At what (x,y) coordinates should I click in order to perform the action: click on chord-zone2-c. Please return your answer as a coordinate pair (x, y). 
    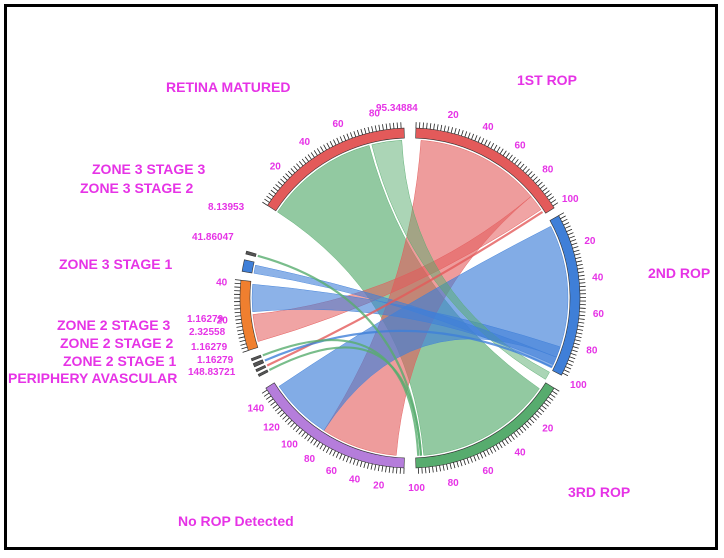
    Looking at the image, I should click on (408, 349).